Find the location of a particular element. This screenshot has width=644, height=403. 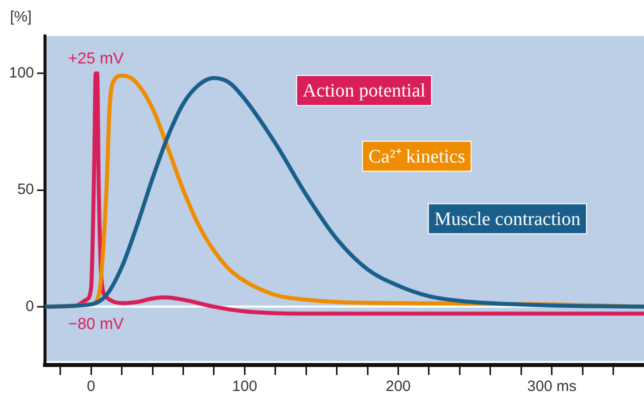

annotation: +25 mV is located at coordinates (96, 59).